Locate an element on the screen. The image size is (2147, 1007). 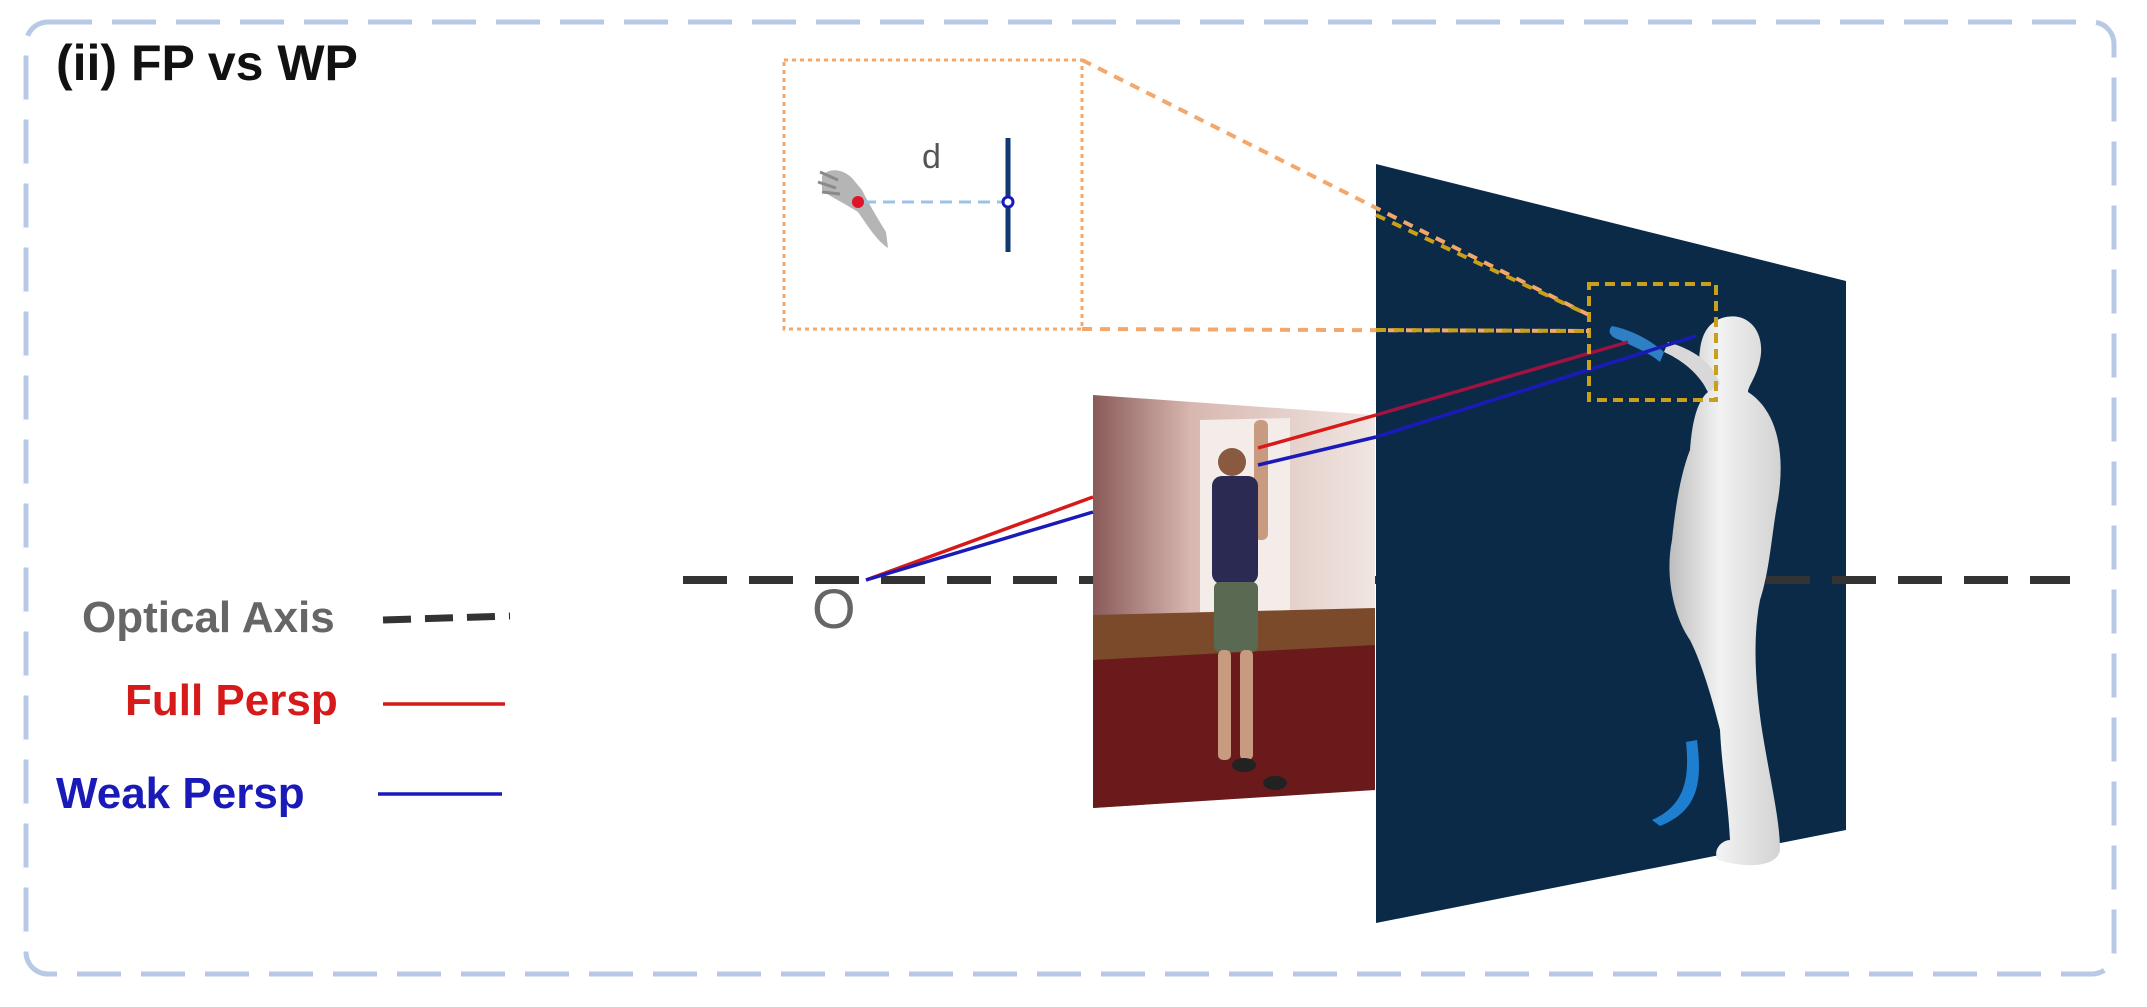
person-leg-right is located at coordinates (1246, 705).